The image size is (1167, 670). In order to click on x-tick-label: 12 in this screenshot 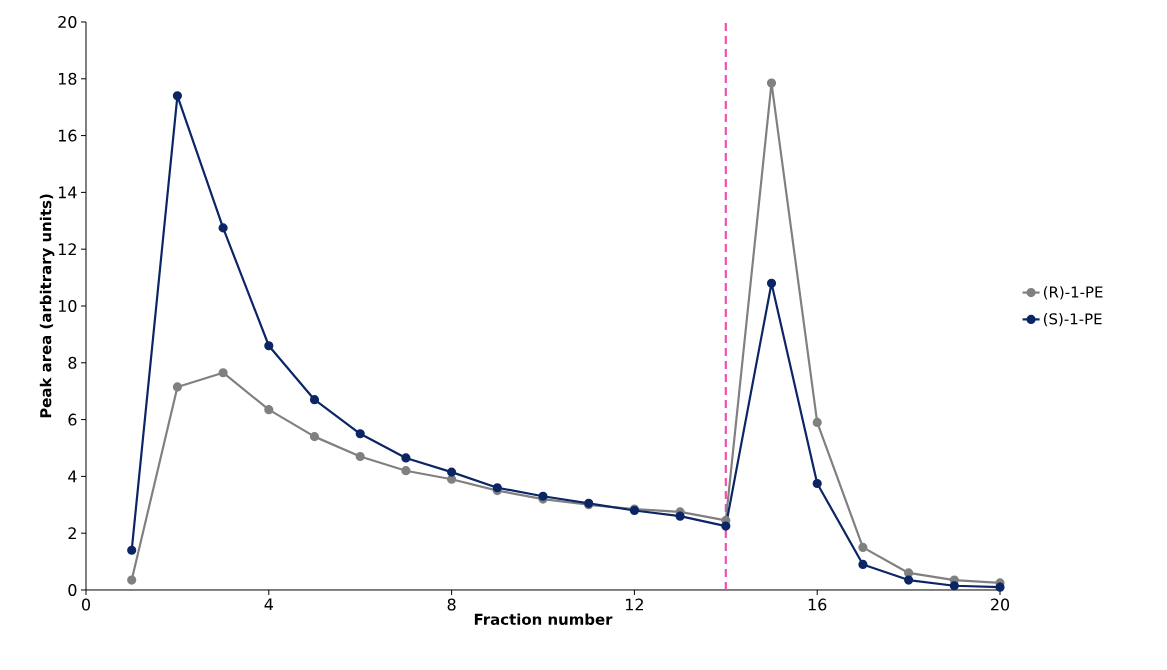, I will do `click(634, 604)`.